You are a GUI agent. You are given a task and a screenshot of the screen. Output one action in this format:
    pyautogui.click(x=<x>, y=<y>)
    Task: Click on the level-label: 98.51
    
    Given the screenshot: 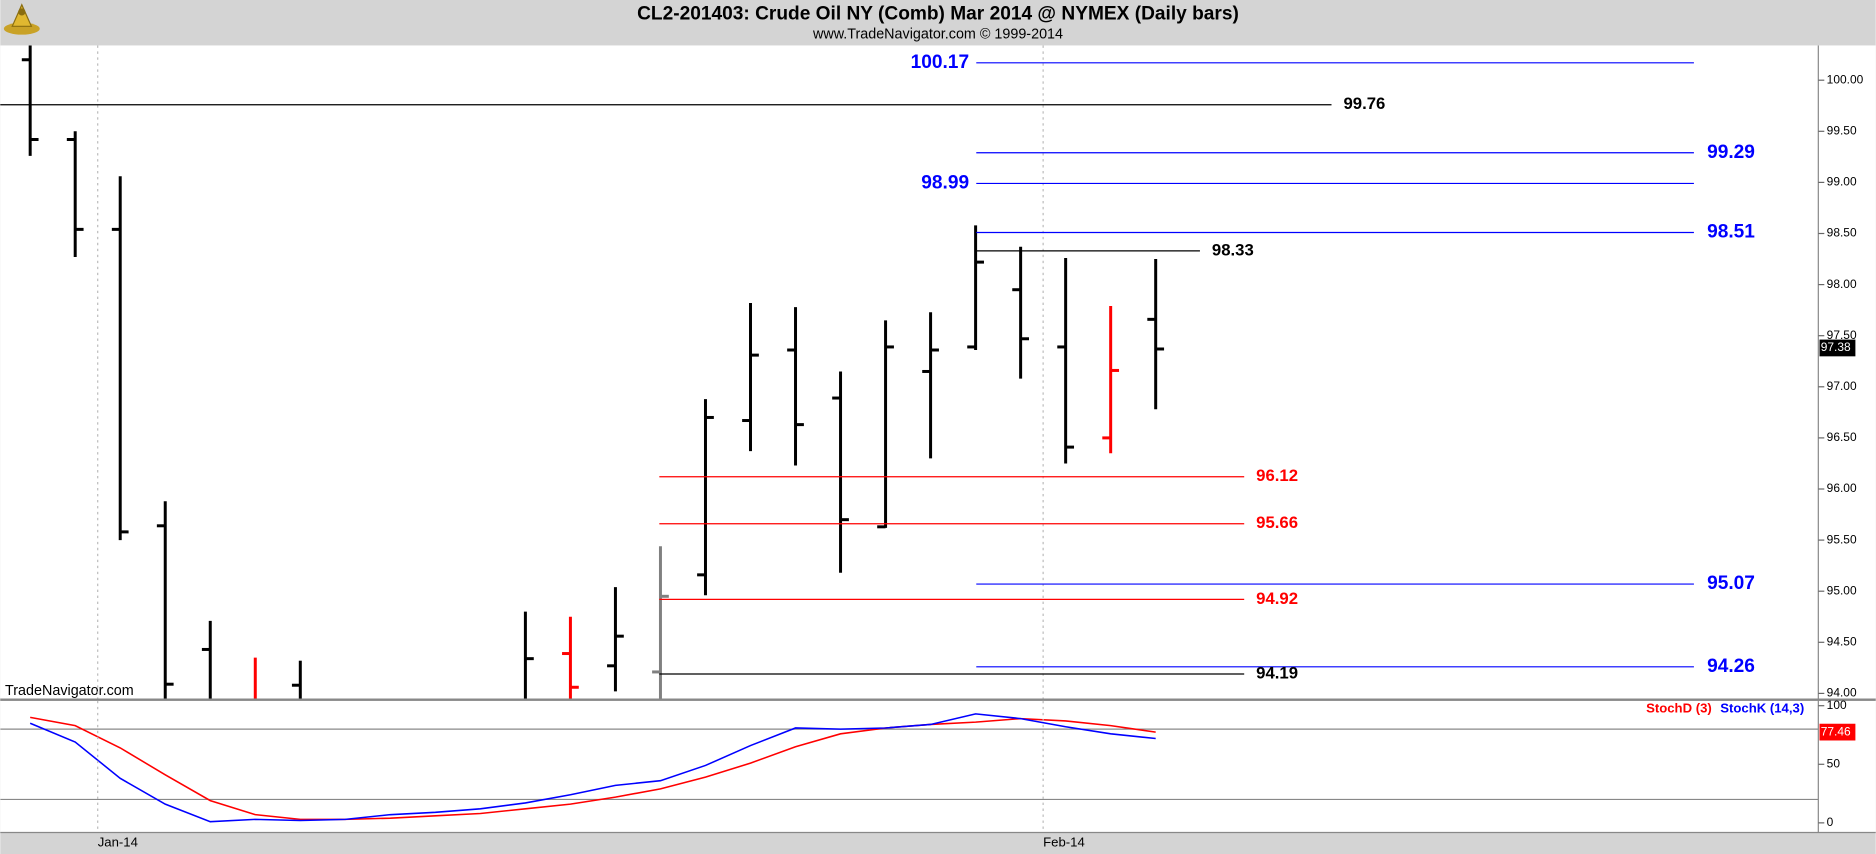 What is the action you would take?
    pyautogui.click(x=1731, y=232)
    